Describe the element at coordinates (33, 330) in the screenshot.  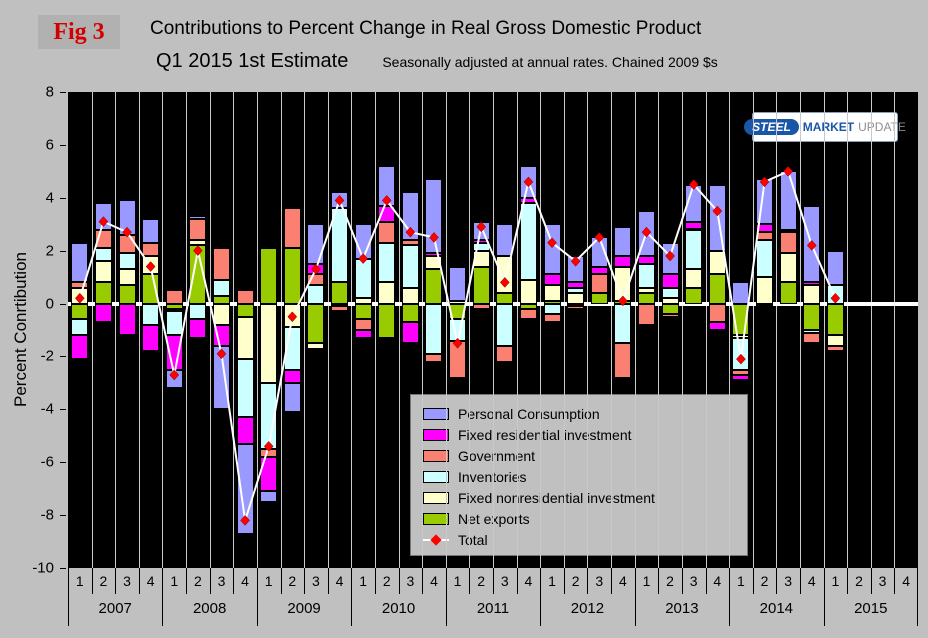
I see `y-axis: 8 6 4 2 0 -2 -4 -6 -8 -10` at that location.